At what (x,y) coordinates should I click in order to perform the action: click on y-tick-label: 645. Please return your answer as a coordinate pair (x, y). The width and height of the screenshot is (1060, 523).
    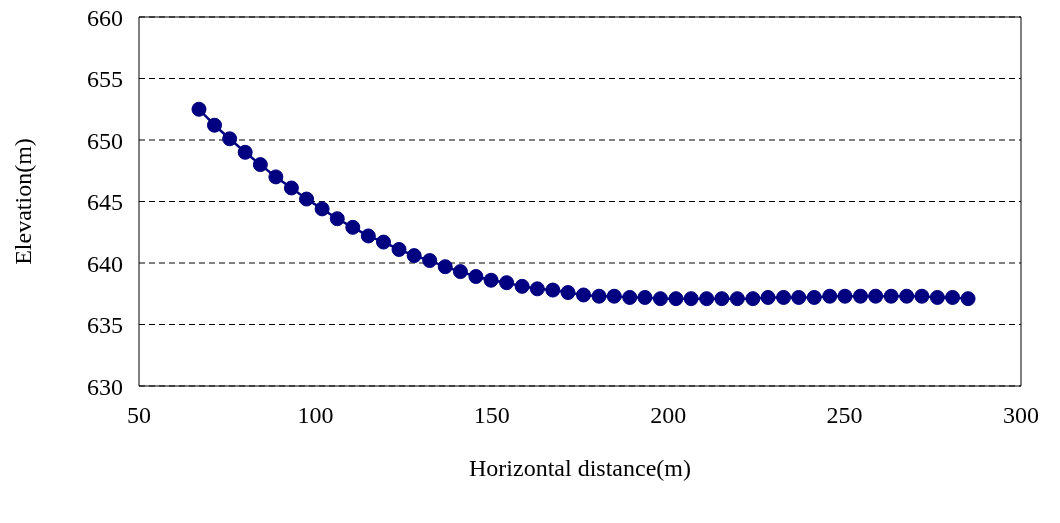
    Looking at the image, I should click on (105, 202).